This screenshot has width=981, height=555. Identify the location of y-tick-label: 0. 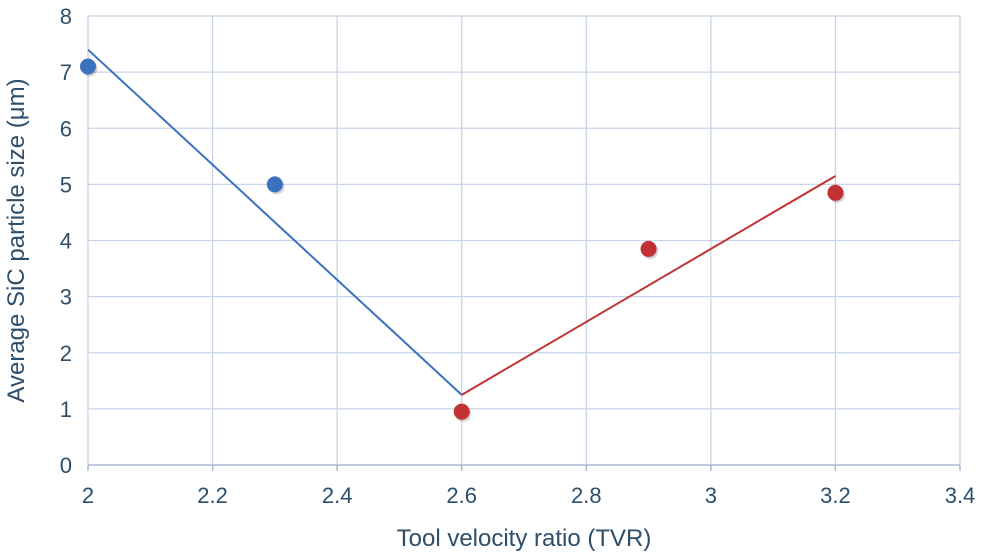
(66, 465).